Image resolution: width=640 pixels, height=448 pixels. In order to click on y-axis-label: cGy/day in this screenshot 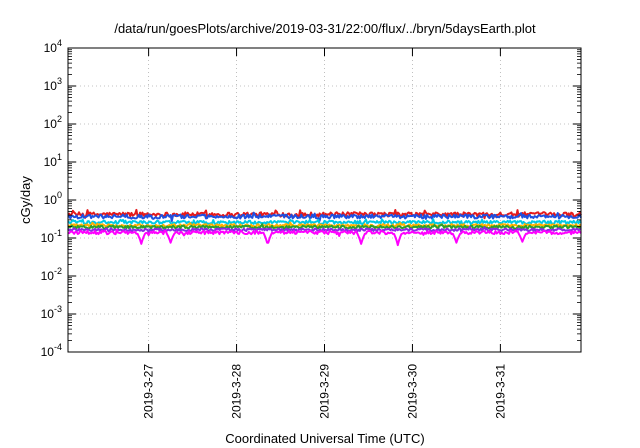, I will do `click(25, 200)`.